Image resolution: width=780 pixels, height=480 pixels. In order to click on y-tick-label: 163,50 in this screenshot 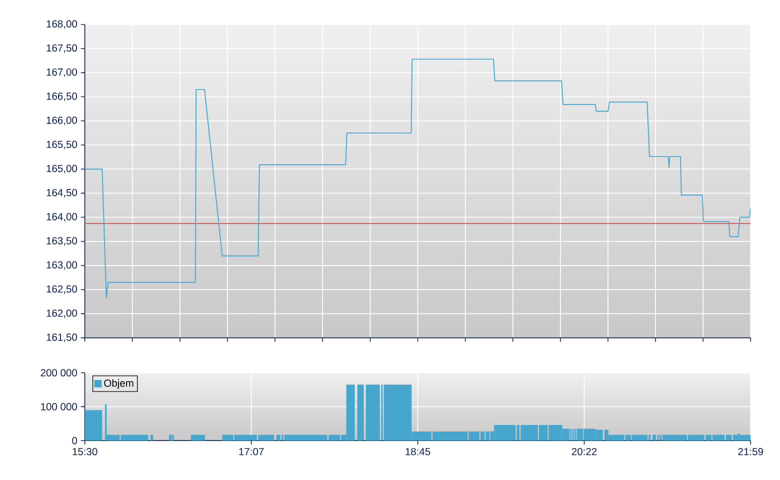, I will do `click(62, 241)`.